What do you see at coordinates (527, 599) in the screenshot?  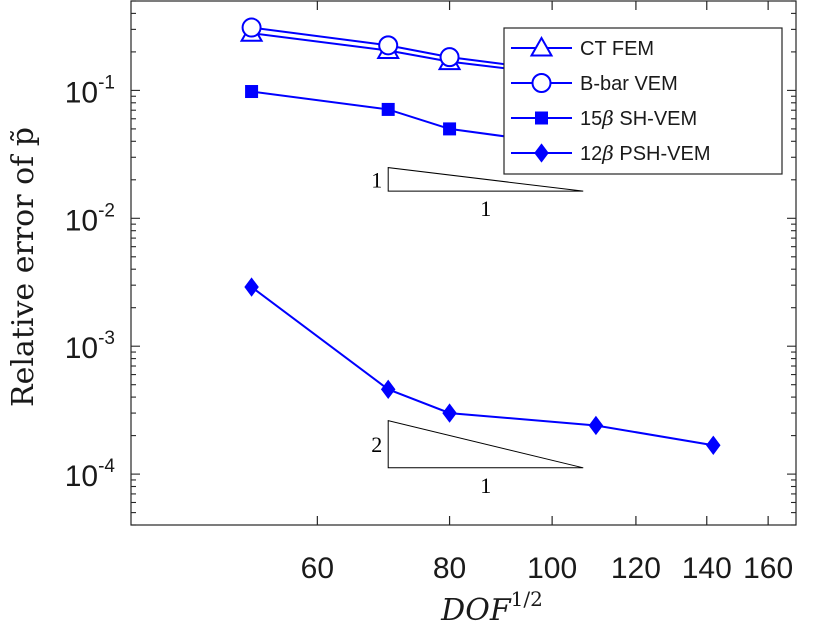 I see `x-axis-title-sup: 1/2` at bounding box center [527, 599].